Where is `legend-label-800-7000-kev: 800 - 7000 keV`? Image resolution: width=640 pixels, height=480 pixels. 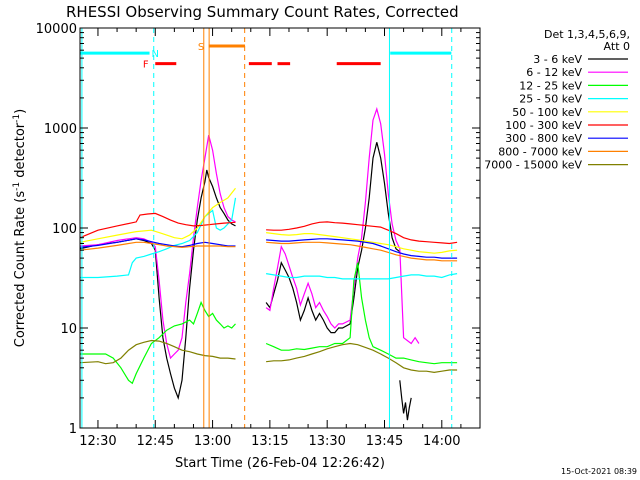
legend-label-800-7000-kev: 800 - 7000 keV is located at coordinates (540, 151).